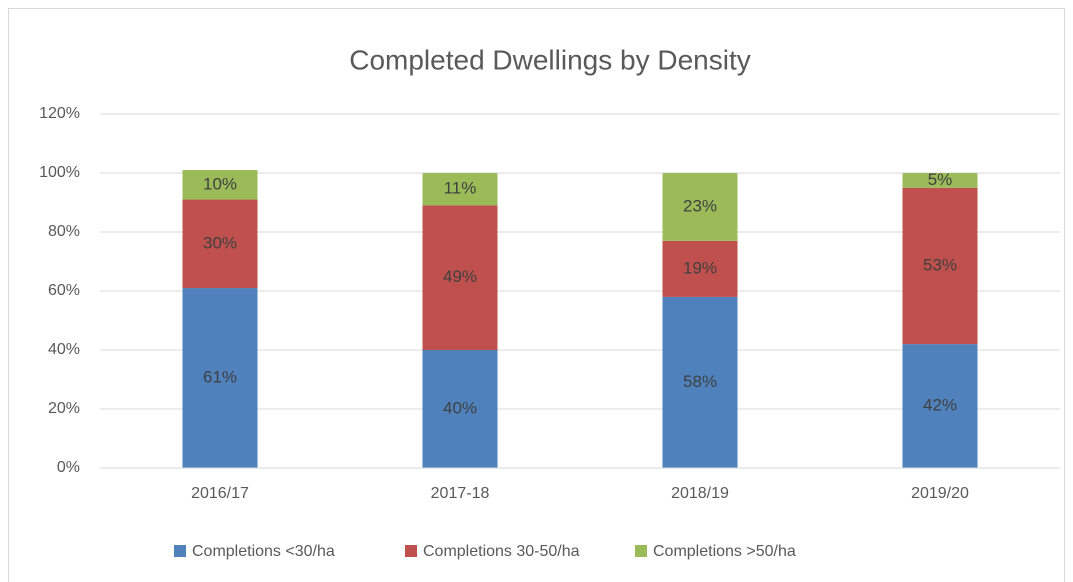 This screenshot has height=582, width=1073. Describe the element at coordinates (220, 493) in the screenshot. I see `x-tick-label: 2016/17` at that location.